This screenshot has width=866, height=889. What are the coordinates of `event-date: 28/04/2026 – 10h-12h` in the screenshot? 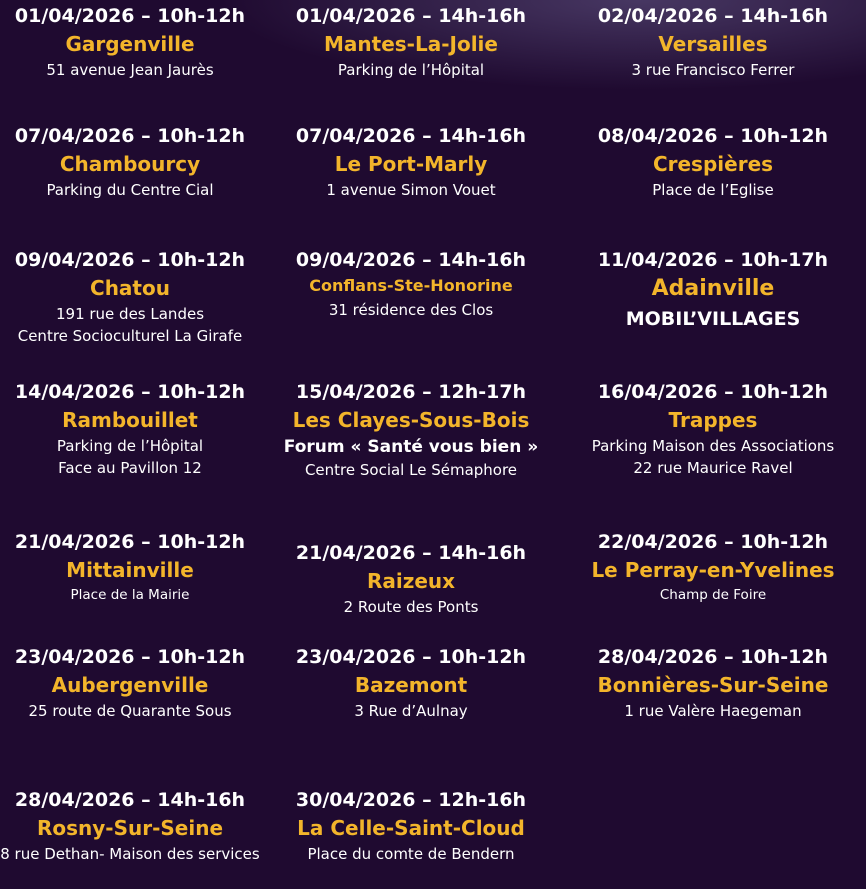 It's located at (713, 657).